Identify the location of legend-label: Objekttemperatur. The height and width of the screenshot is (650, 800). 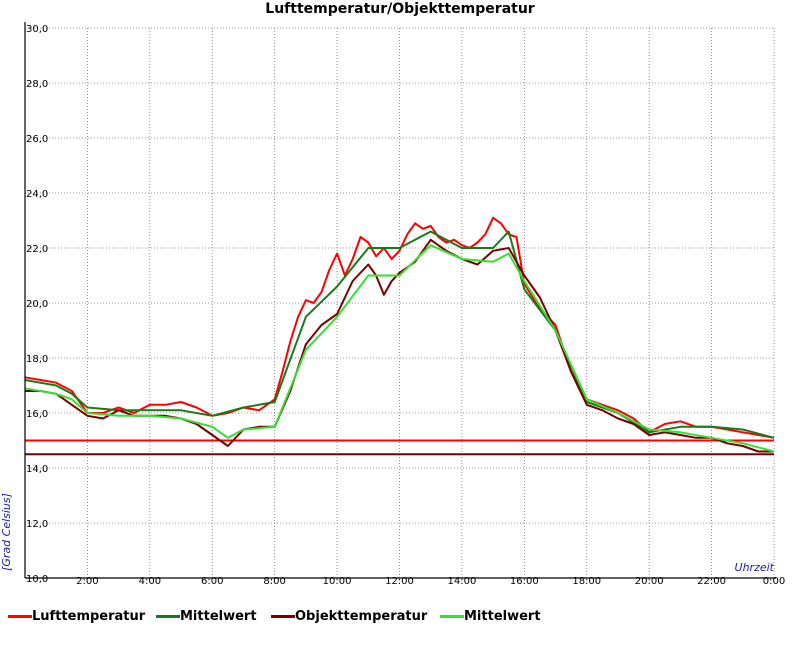
(361, 616).